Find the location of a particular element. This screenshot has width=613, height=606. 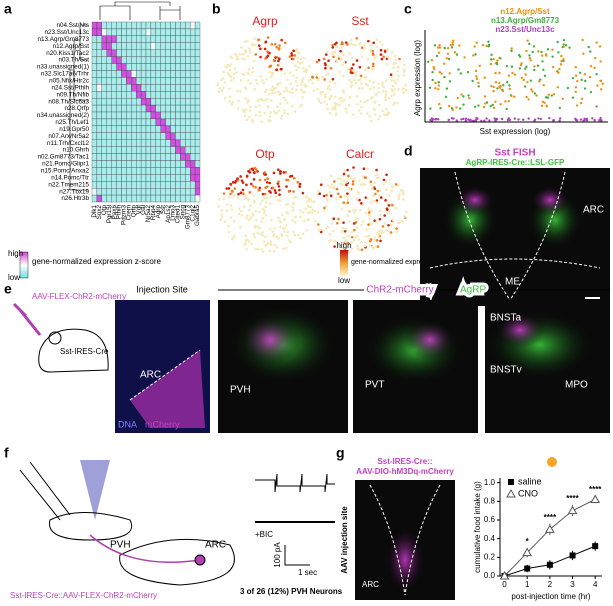

region-label: BNSTa is located at coordinates (506, 318).